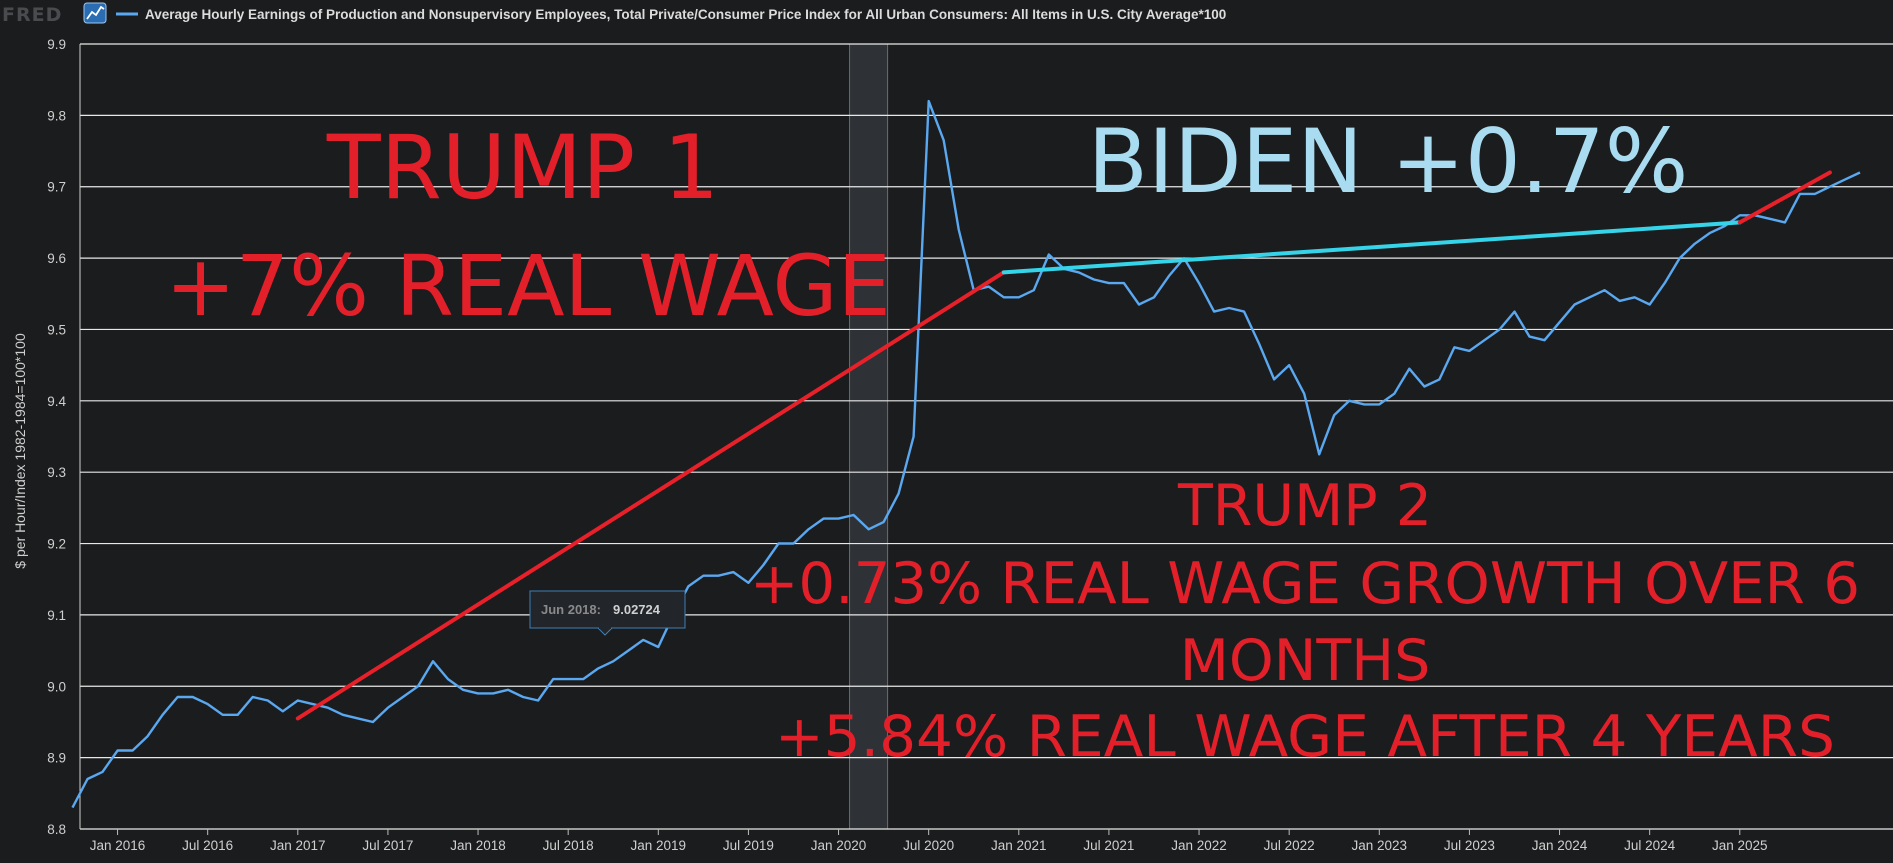 This screenshot has height=863, width=1893. What do you see at coordinates (1560, 845) in the screenshot?
I see `x-tick-label: Jan 2024` at bounding box center [1560, 845].